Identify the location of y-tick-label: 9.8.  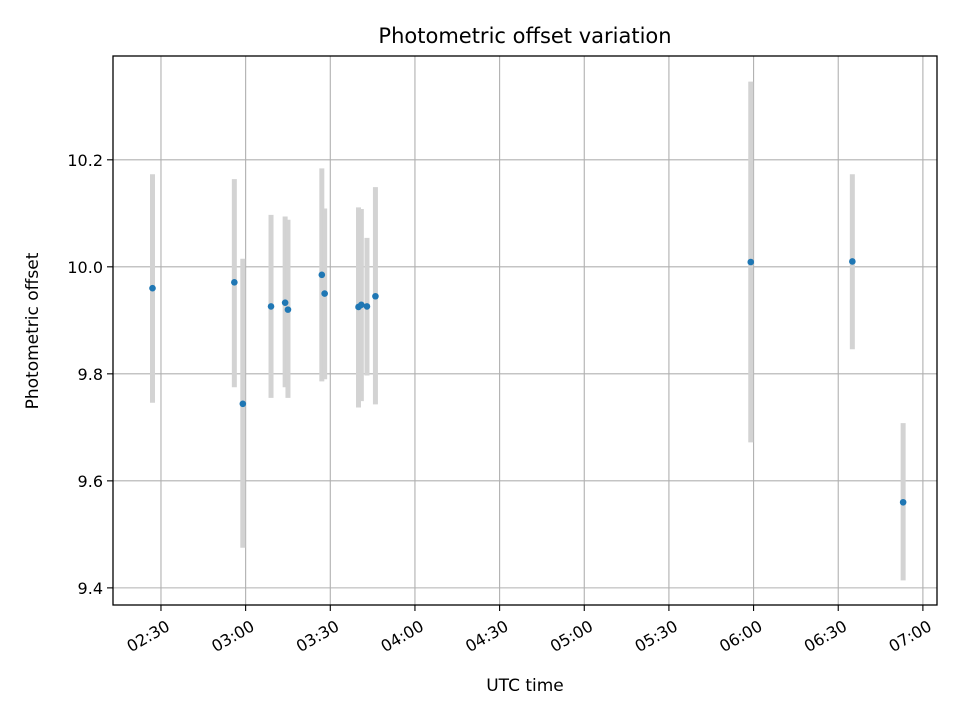
(90, 374).